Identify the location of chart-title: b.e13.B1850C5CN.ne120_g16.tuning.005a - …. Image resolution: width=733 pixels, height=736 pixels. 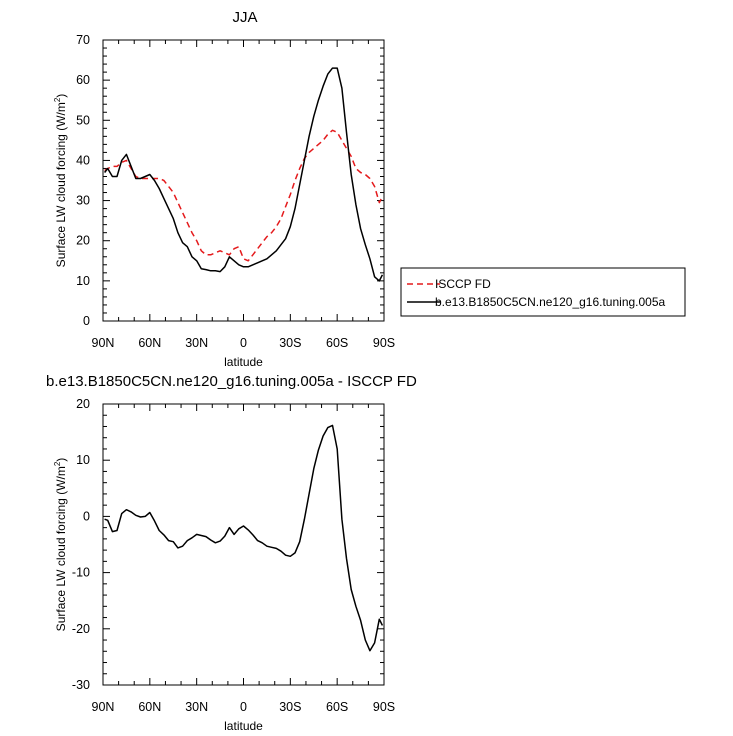
(231, 381).